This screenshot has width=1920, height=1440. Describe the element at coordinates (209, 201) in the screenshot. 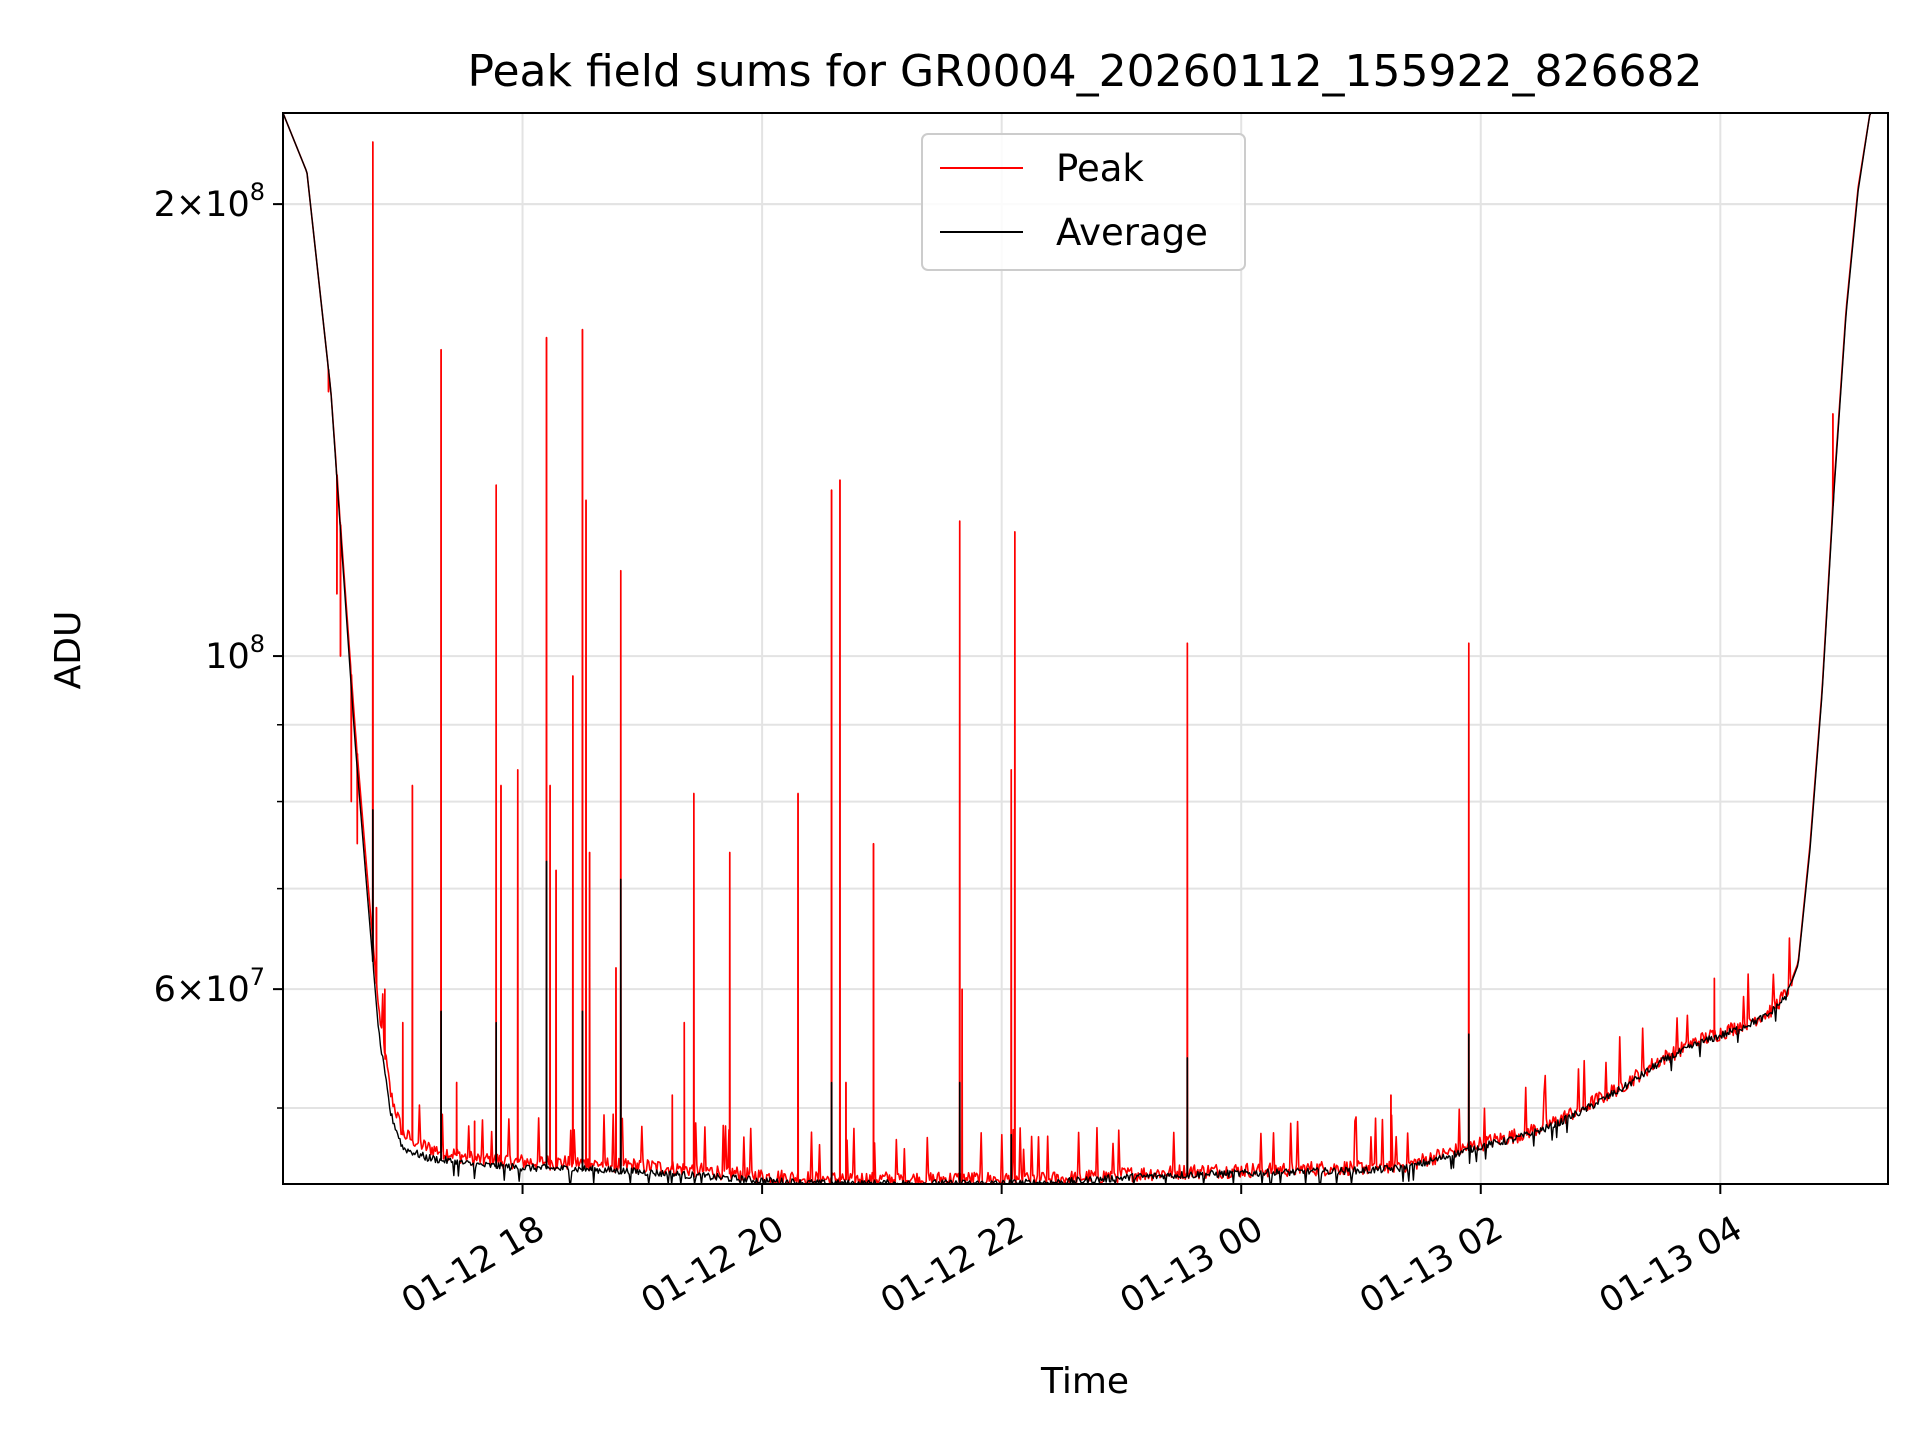

I see `y-tick-label: 2×108` at that location.